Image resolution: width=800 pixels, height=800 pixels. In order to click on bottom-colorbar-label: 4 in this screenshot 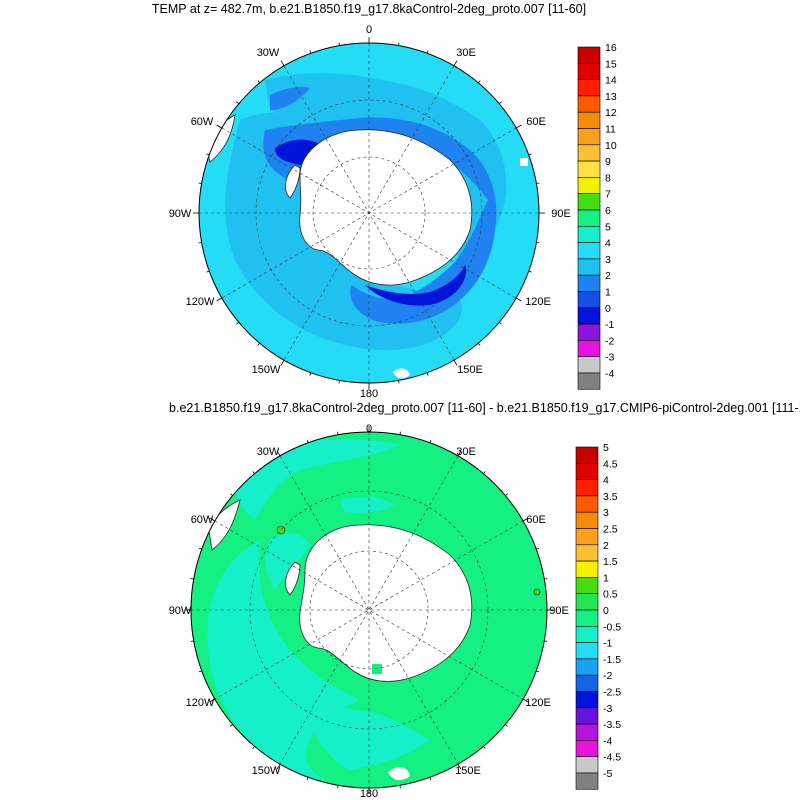, I will do `click(606, 481)`.